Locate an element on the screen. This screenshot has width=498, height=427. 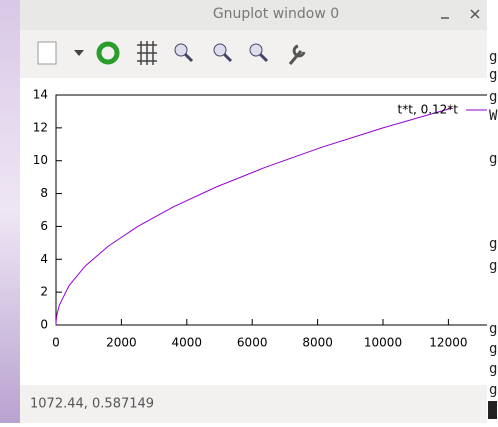
export-icon is located at coordinates (47, 53).